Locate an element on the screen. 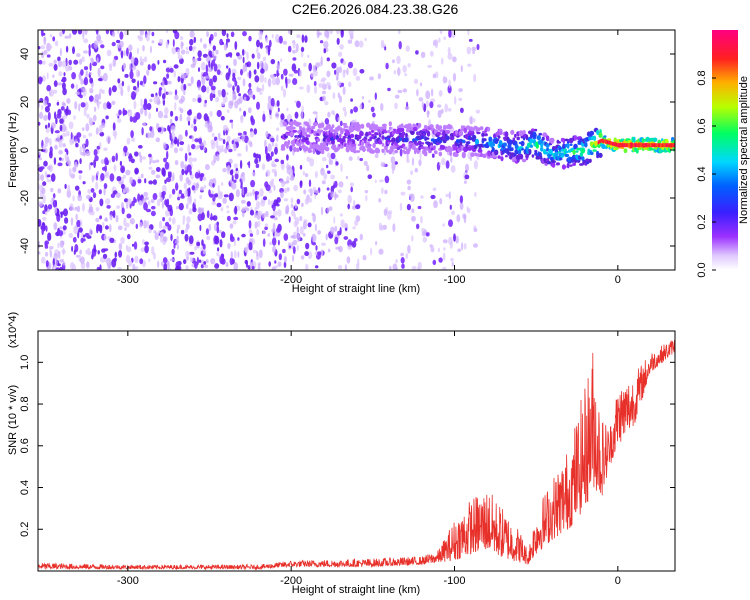 This screenshot has width=750, height=600. snr-y-multiplier: (x10^4) is located at coordinates (13, 330).